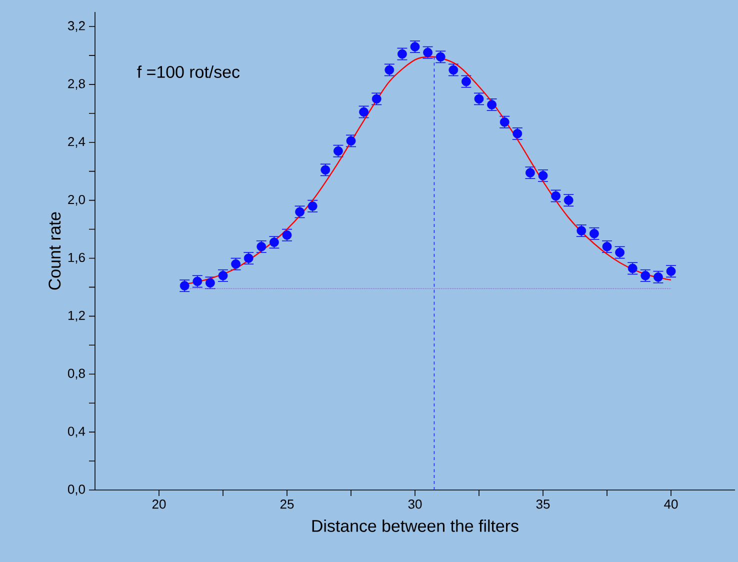 The image size is (738, 562). Describe the element at coordinates (188, 72) in the screenshot. I see `annotation: f =100 rot/sec` at that location.